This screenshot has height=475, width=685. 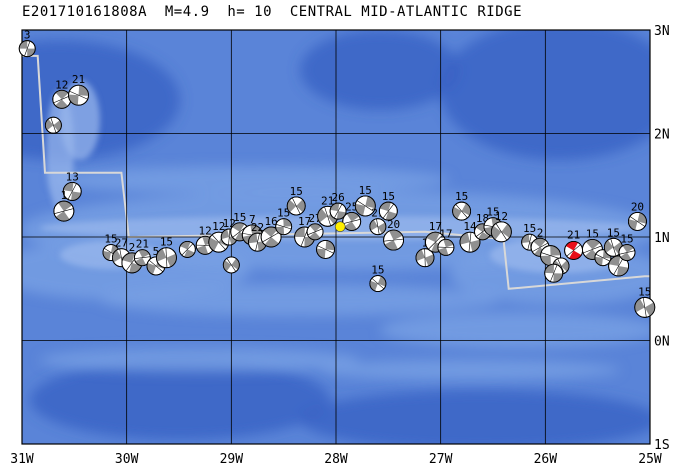 What do you see at coordinates (573, 234) in the screenshot?
I see `main-event-label: 21` at bounding box center [573, 234].